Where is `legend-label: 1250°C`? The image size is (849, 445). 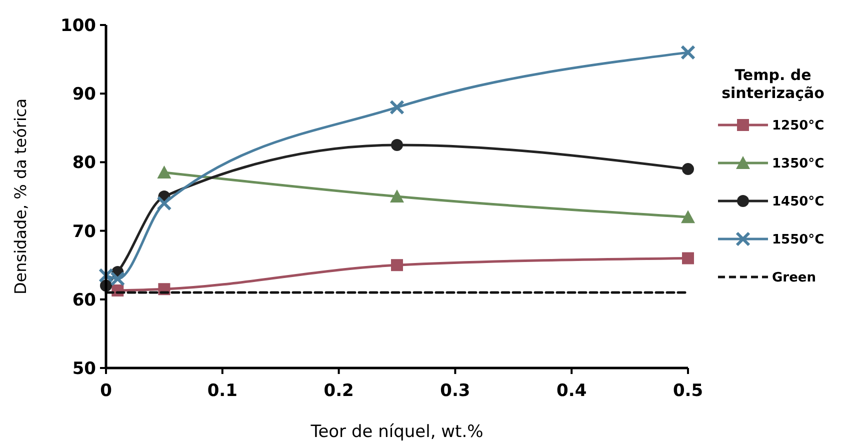 legend-label: 1250°C is located at coordinates (798, 126).